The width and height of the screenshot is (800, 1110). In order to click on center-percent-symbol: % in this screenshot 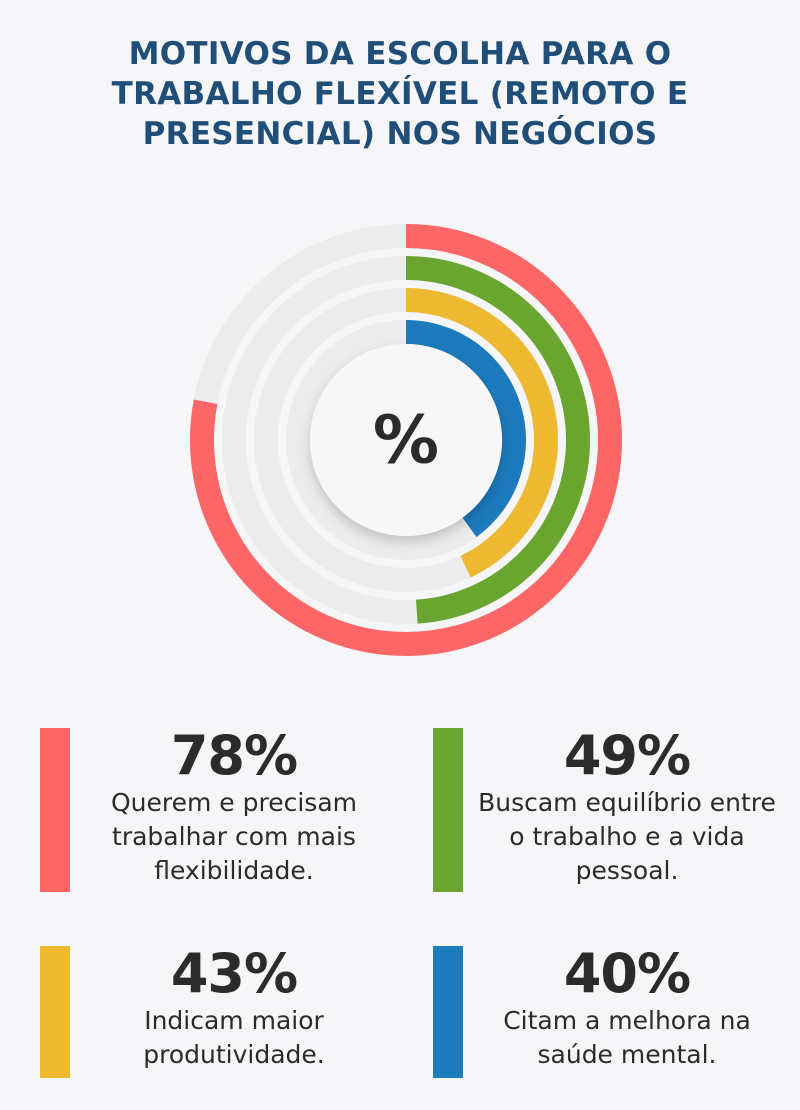, I will do `click(406, 440)`.